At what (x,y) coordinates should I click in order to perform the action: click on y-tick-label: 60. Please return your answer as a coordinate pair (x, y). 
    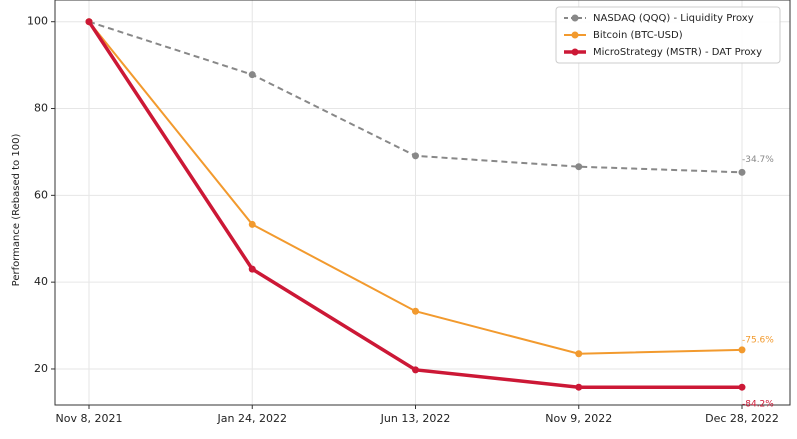
    Looking at the image, I should click on (41, 194).